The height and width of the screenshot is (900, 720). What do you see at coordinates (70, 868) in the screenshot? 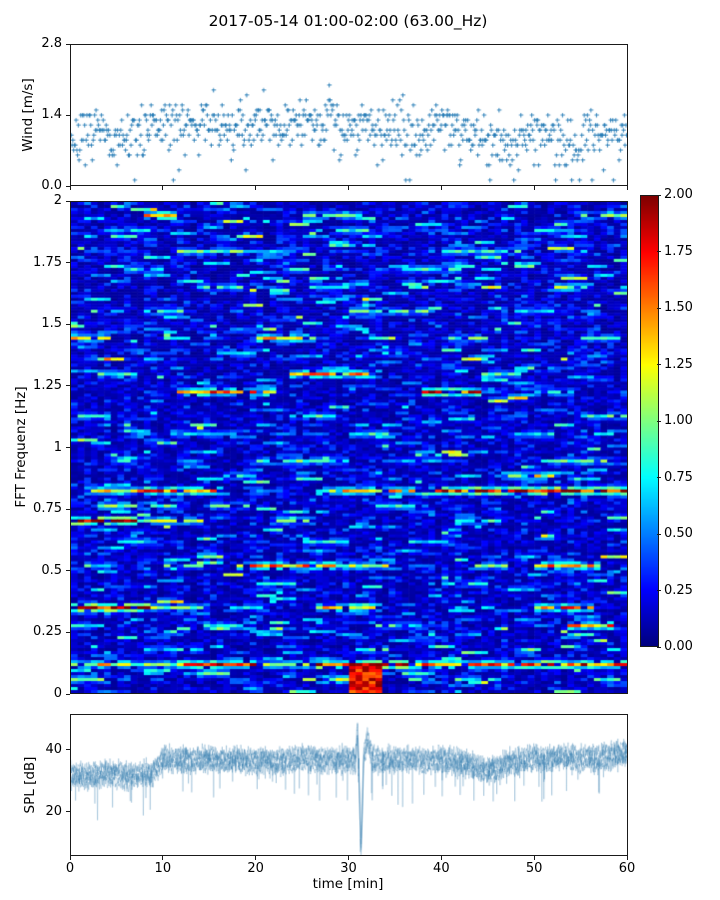
I see `time-x-tick-label: 0` at bounding box center [70, 868].